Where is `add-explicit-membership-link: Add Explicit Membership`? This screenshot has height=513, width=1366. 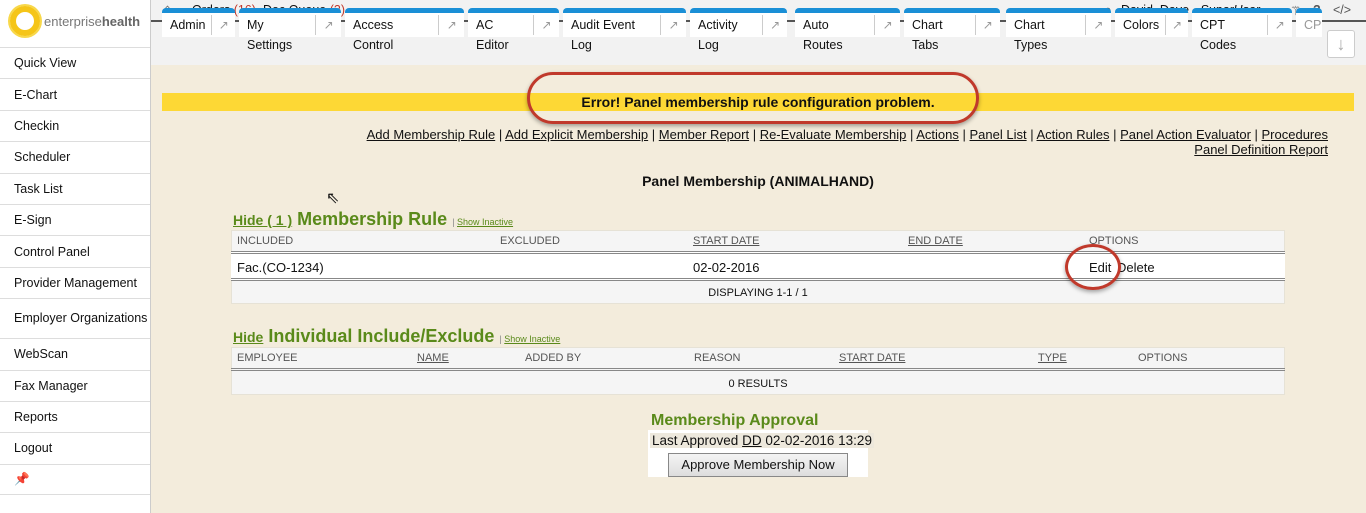
add-explicit-membership-link: Add Explicit Membership is located at coordinates (577, 134).